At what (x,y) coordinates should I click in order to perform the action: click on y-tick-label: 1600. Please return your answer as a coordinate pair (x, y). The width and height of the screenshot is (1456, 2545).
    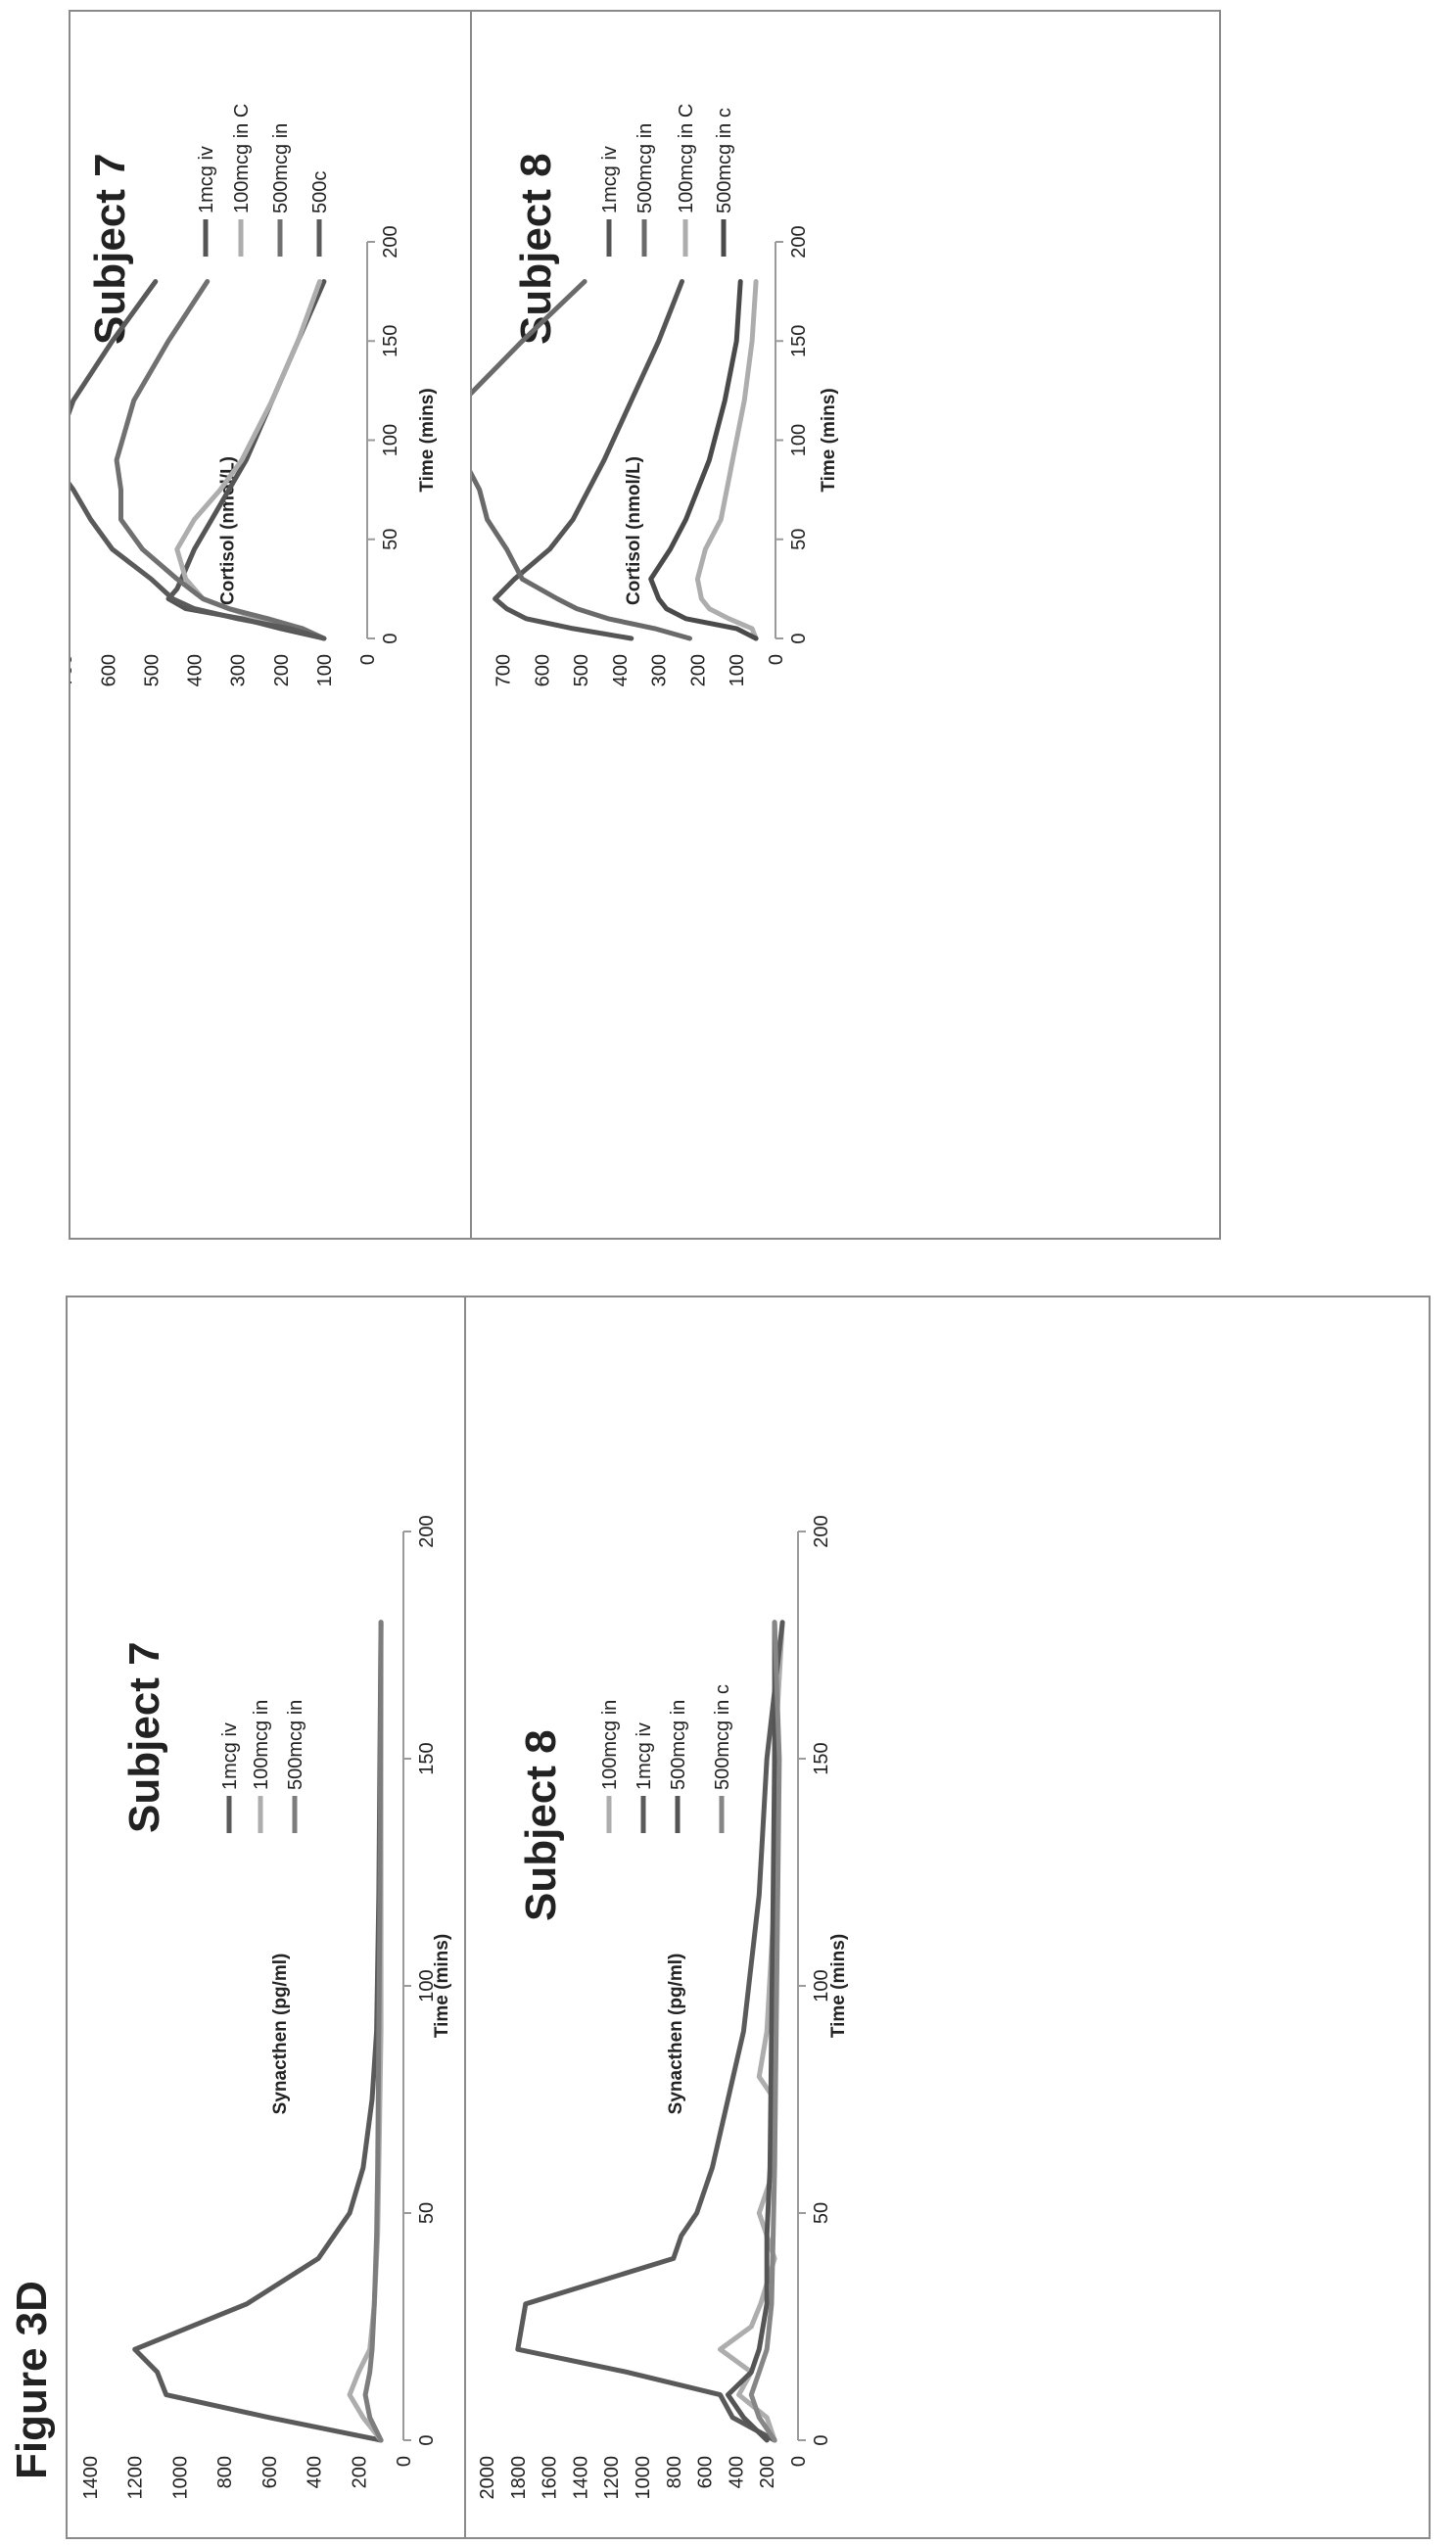
    Looking at the image, I should click on (550, 2478).